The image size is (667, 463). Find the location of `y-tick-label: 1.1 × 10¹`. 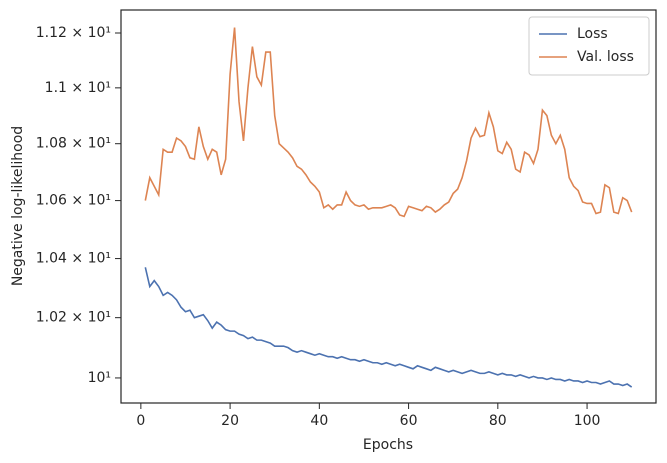

y-tick-label: 1.1 × 10¹ is located at coordinates (78, 88).